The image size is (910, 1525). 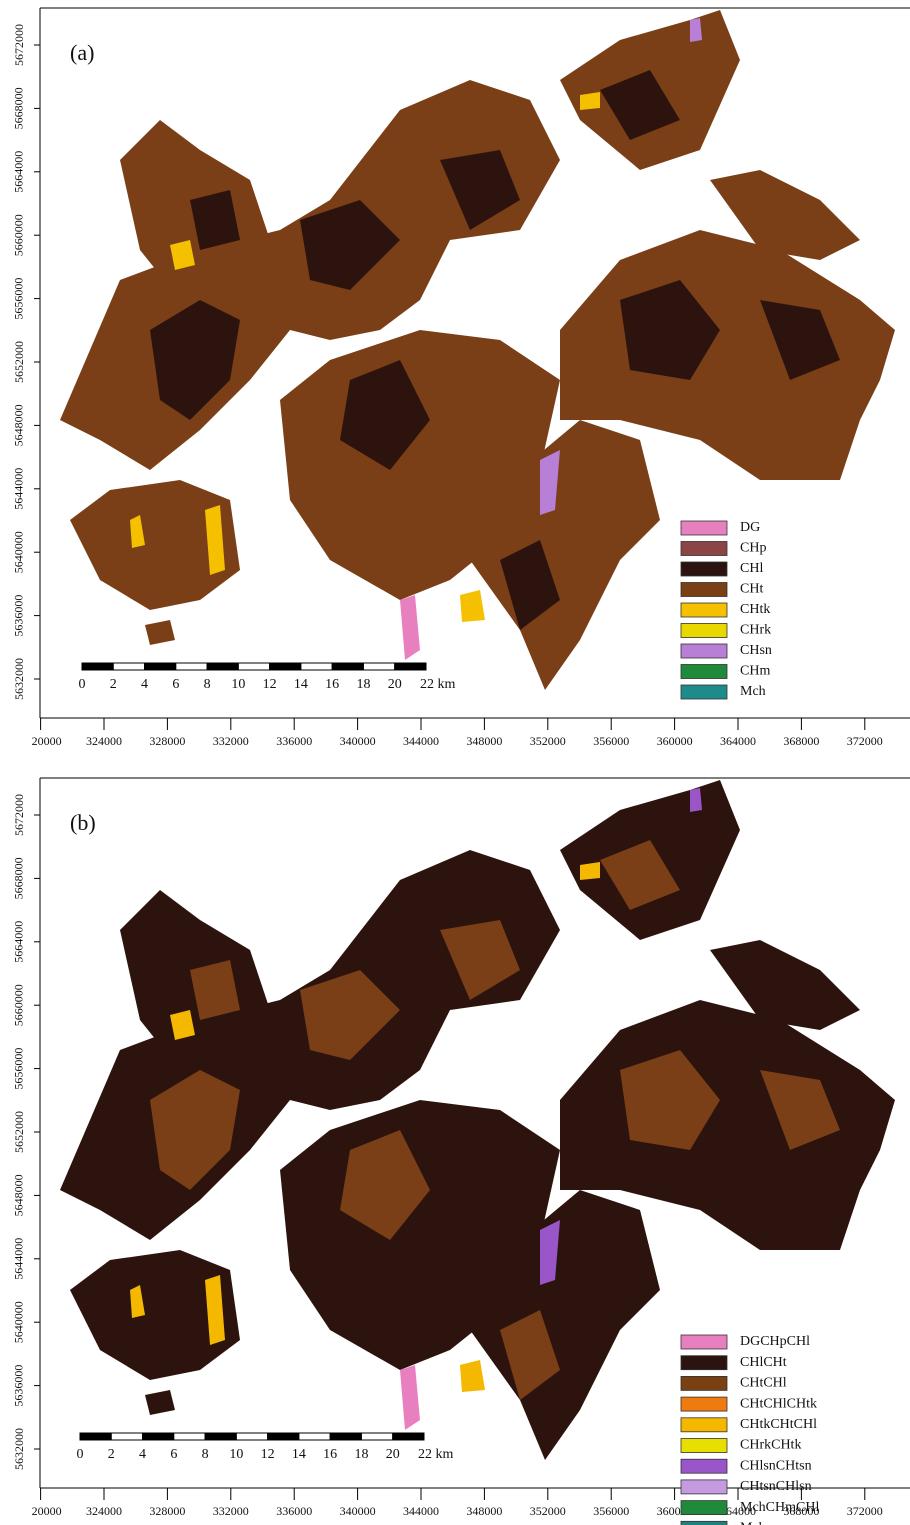 I want to click on scale-label: 10, so click(x=236, y=1454).